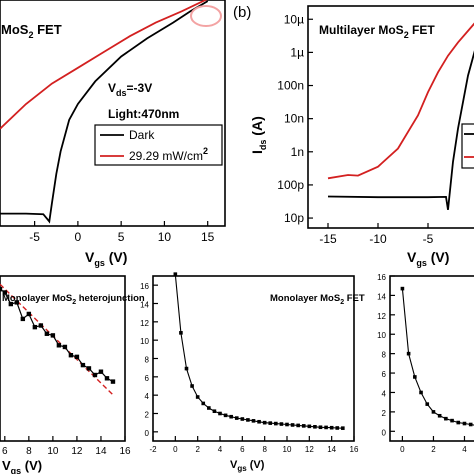 This screenshot has height=474, width=474. What do you see at coordinates (331, 449) in the screenshot?
I see `x-tick-label: 14` at bounding box center [331, 449].